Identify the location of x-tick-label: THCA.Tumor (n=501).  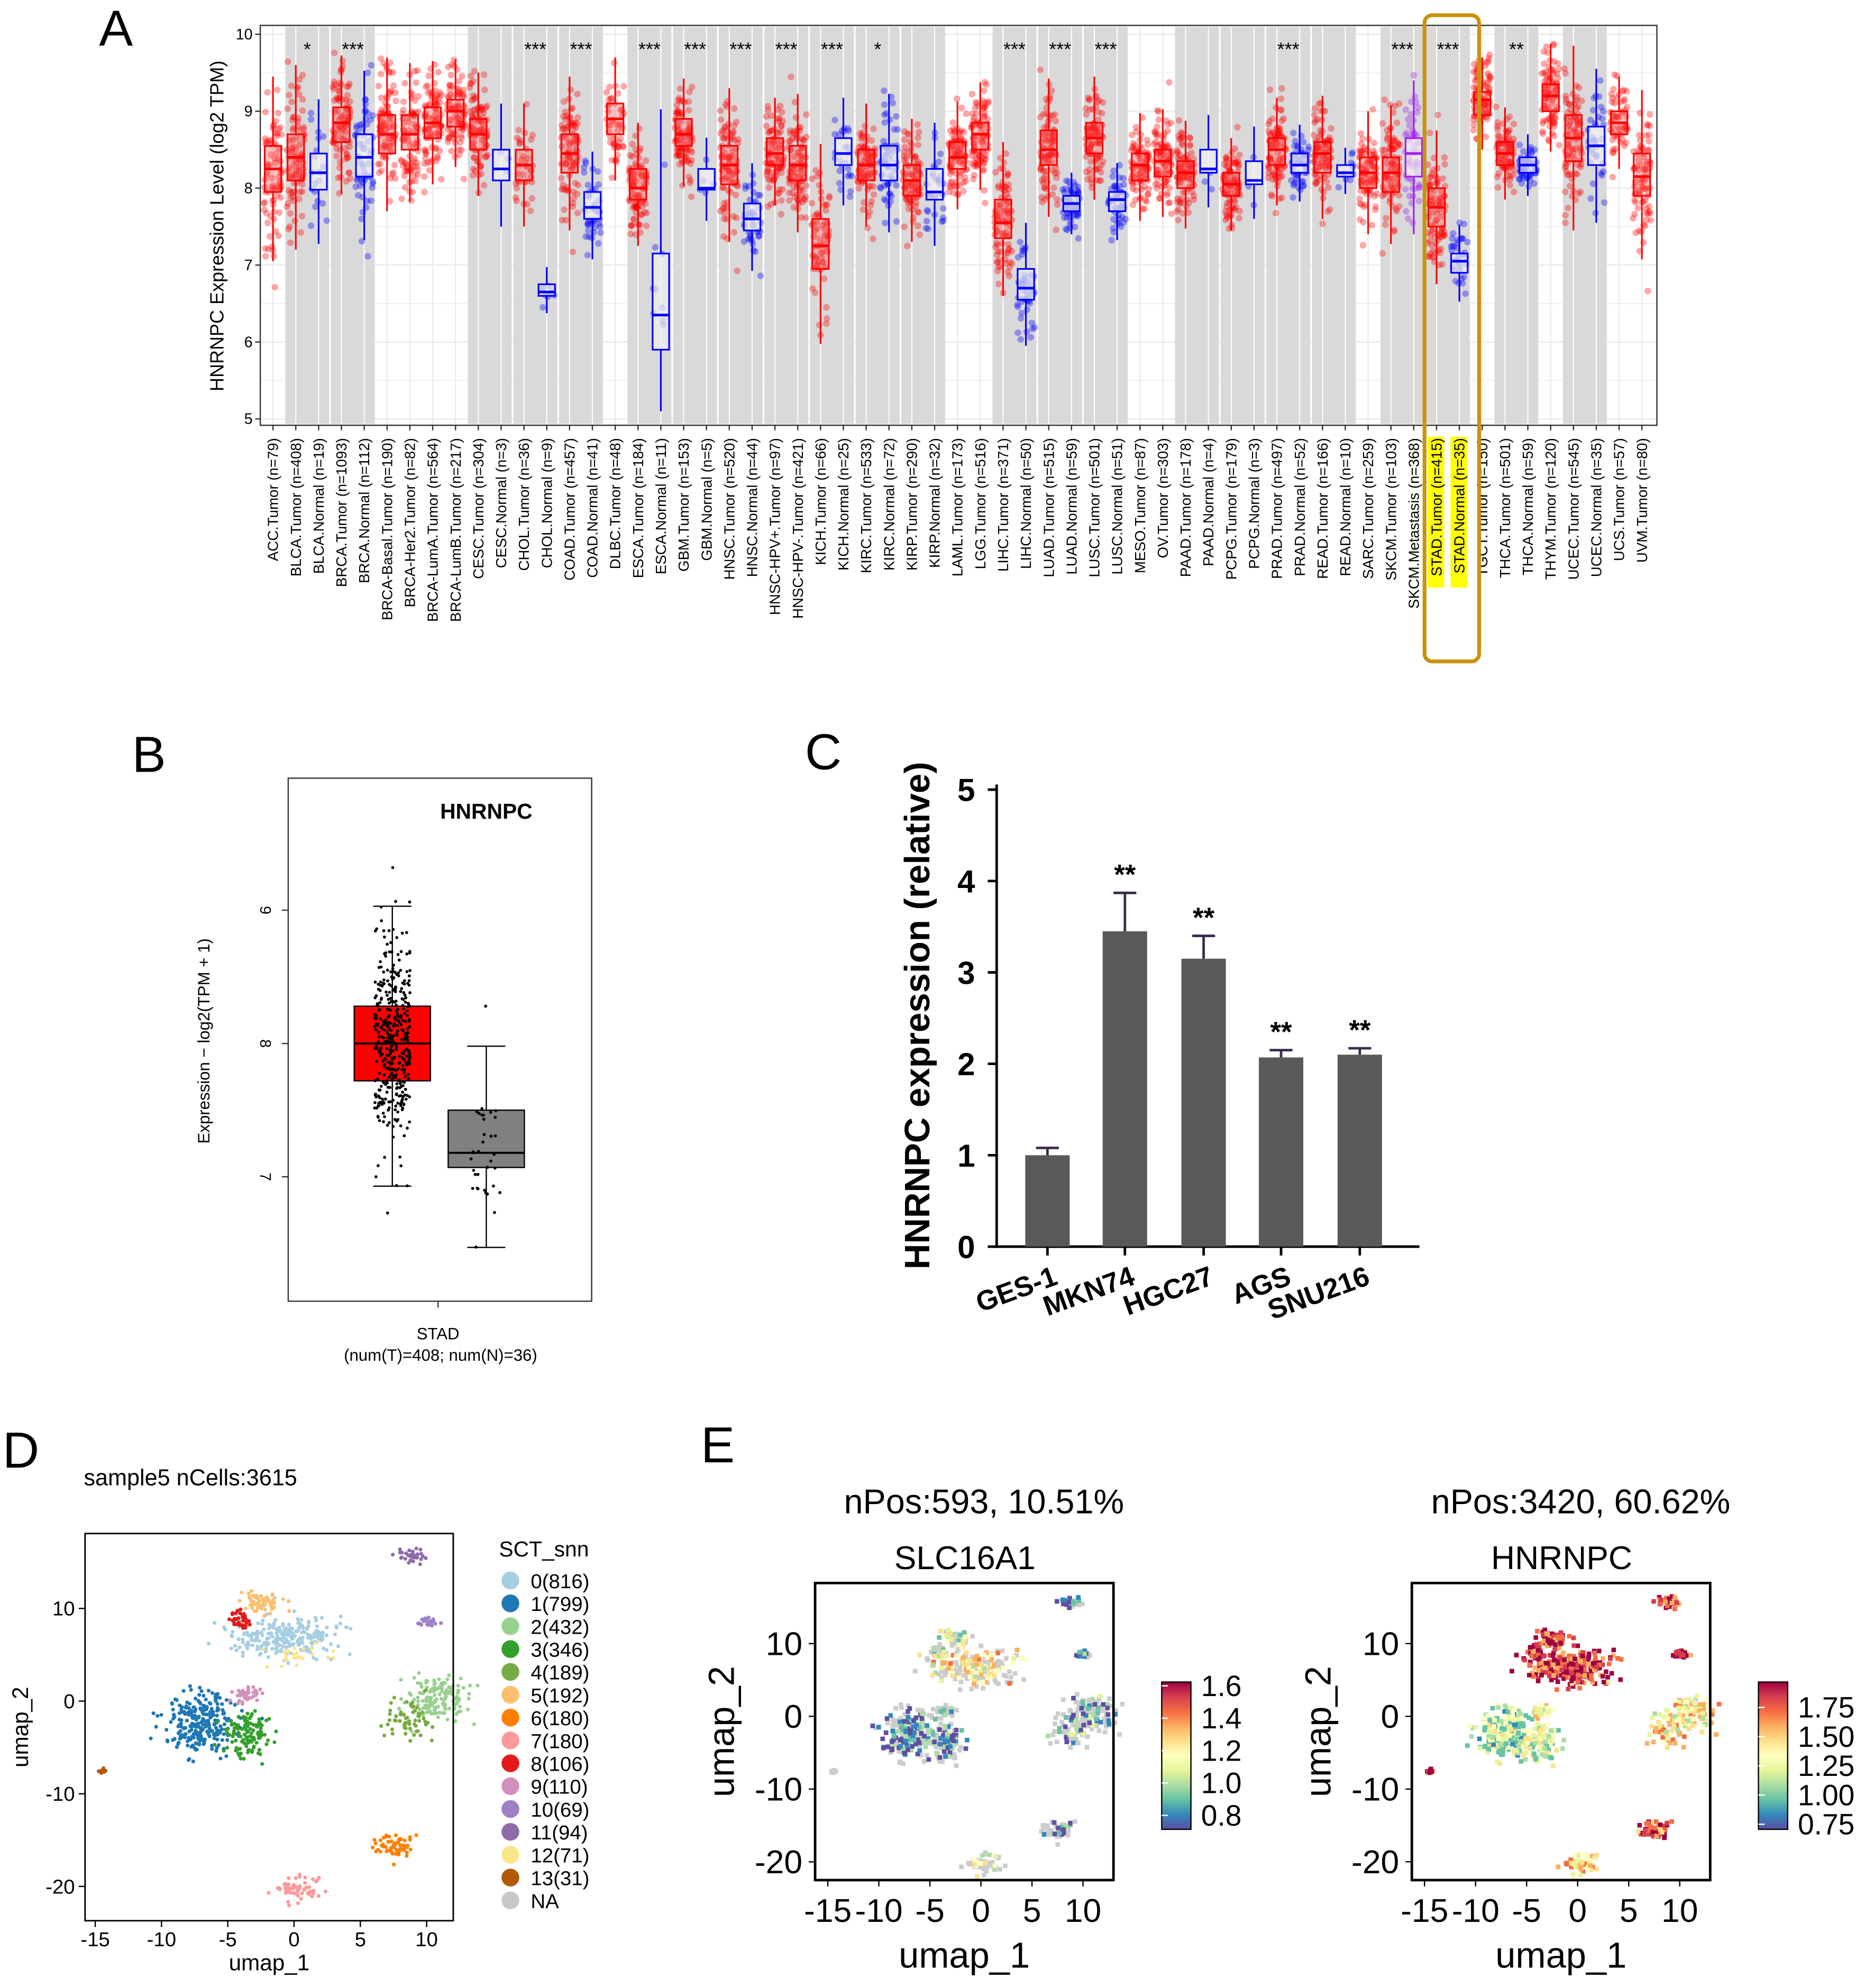
(1505, 508).